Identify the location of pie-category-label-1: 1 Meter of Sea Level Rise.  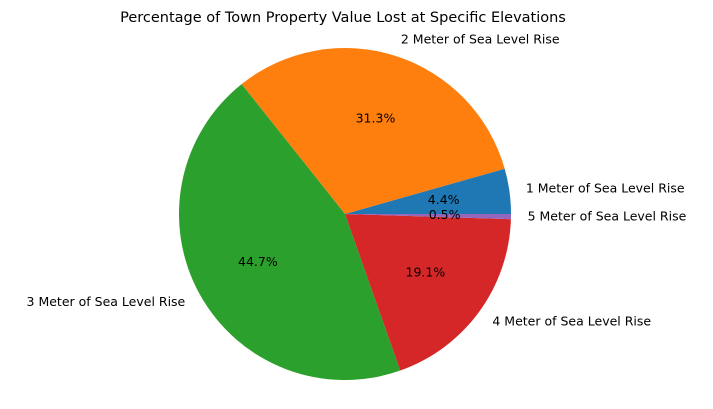
(605, 187).